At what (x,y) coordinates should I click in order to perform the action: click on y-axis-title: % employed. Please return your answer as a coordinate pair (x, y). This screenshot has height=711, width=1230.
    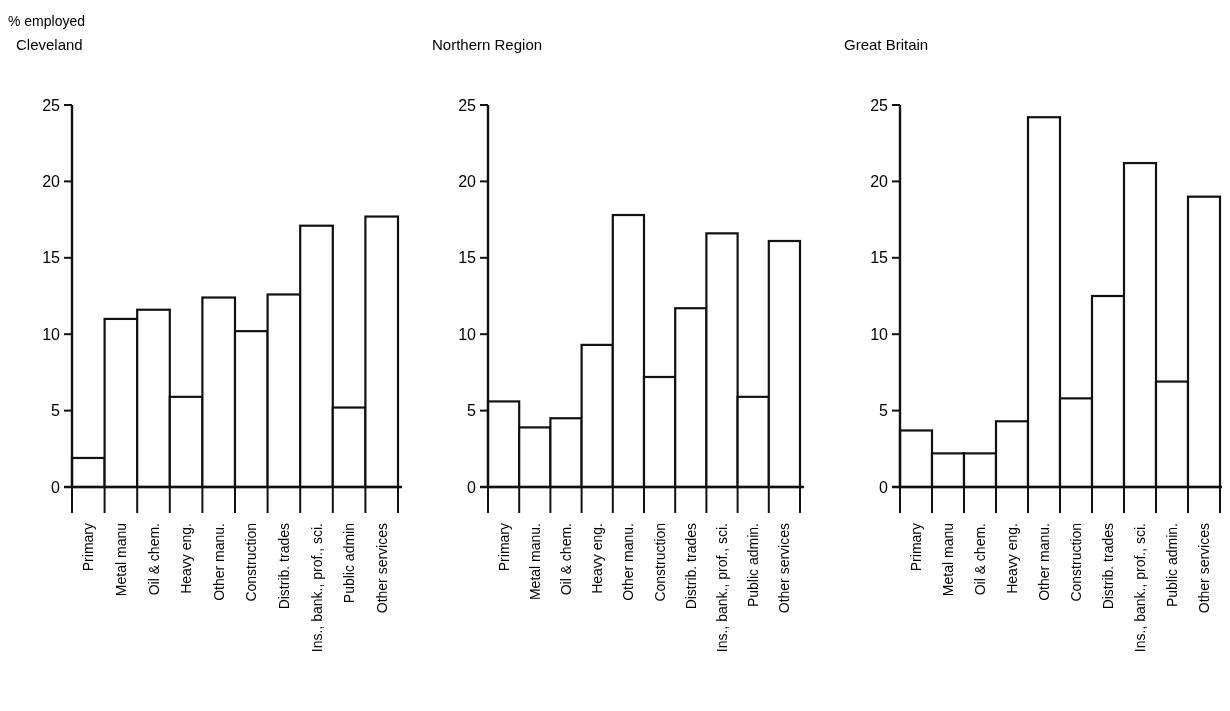
    Looking at the image, I should click on (47, 21).